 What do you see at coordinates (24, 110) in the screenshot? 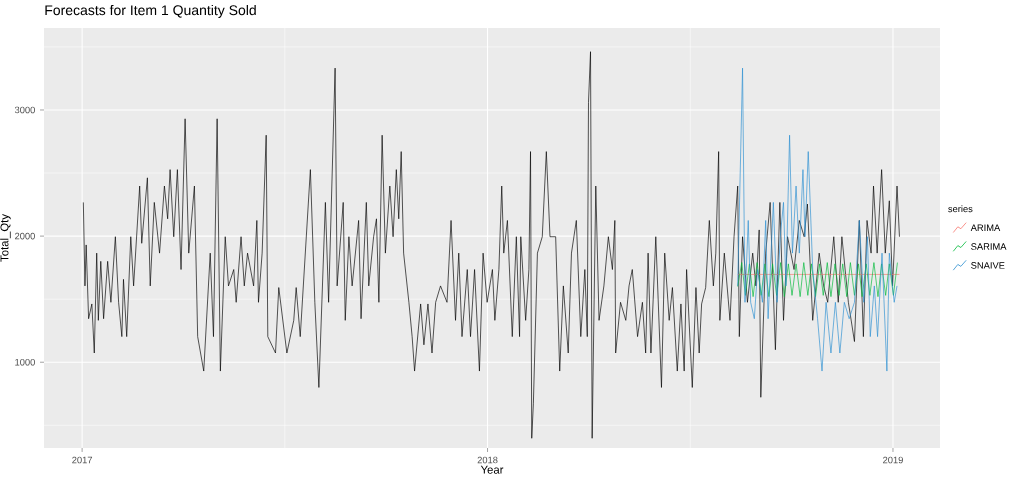
I see `y-tick-label: 3000` at bounding box center [24, 110].